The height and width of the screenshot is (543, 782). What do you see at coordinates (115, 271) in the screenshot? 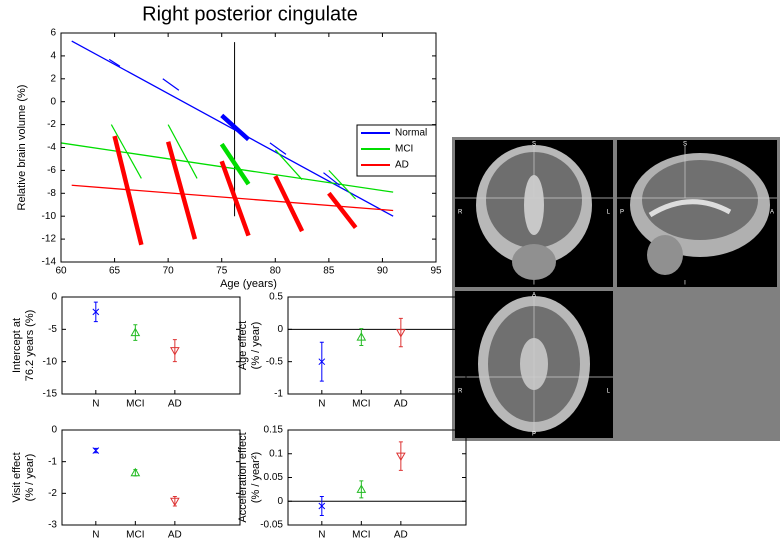
I see `x-tick-label: 65` at bounding box center [115, 271].